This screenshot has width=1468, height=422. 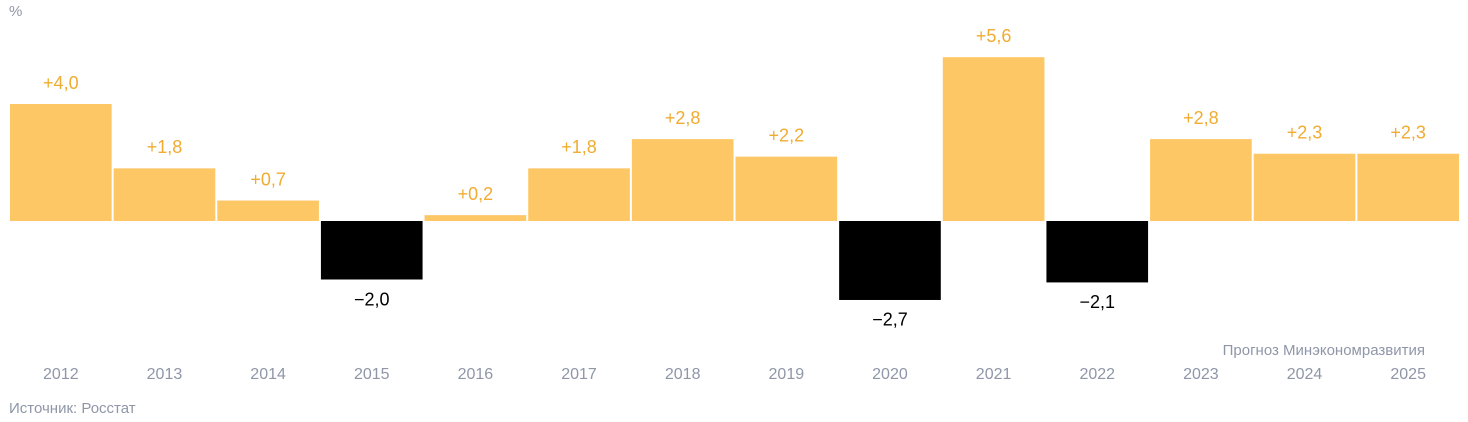 I want to click on value-label: +2,2, so click(x=787, y=135).